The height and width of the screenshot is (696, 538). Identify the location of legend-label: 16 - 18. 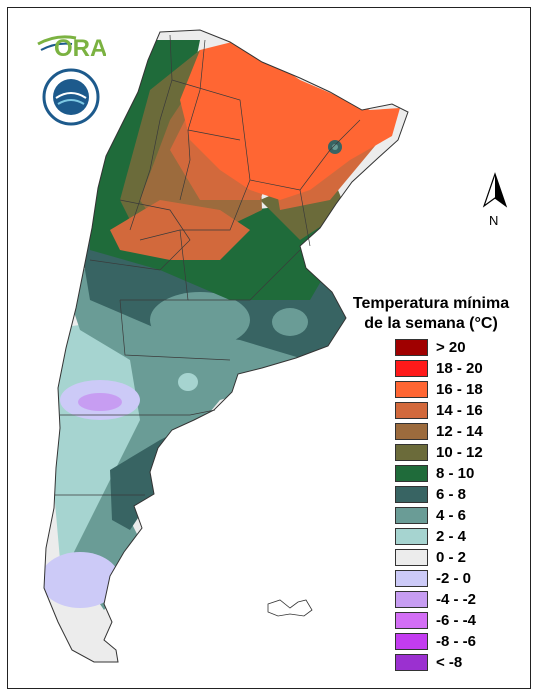
(459, 389).